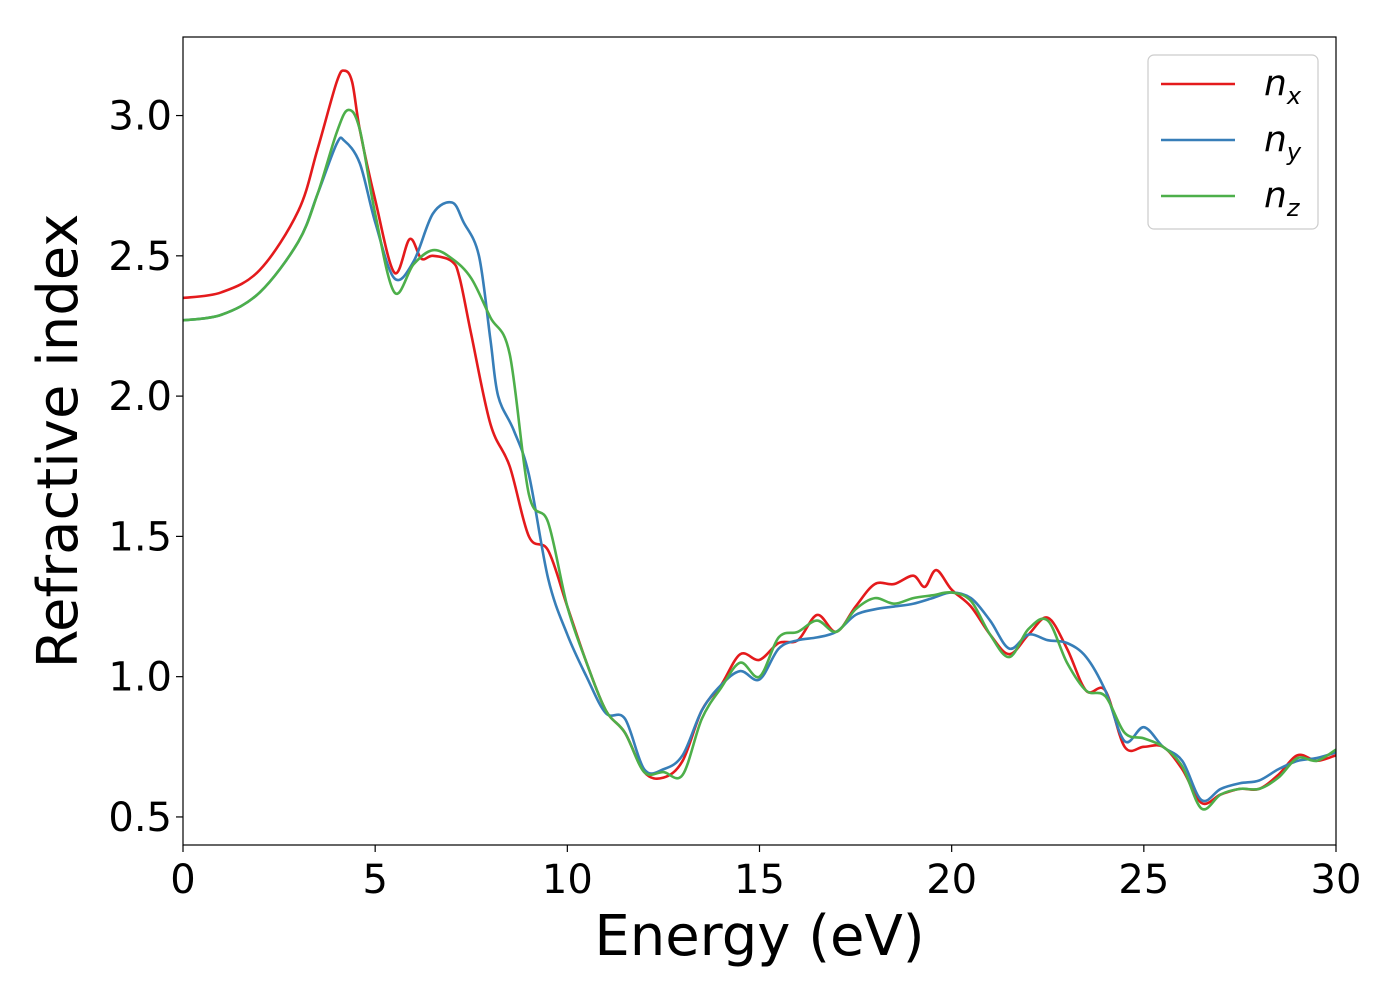  I want to click on x-axis: 0 5 10 15 20 25 30, so click(765, 874).